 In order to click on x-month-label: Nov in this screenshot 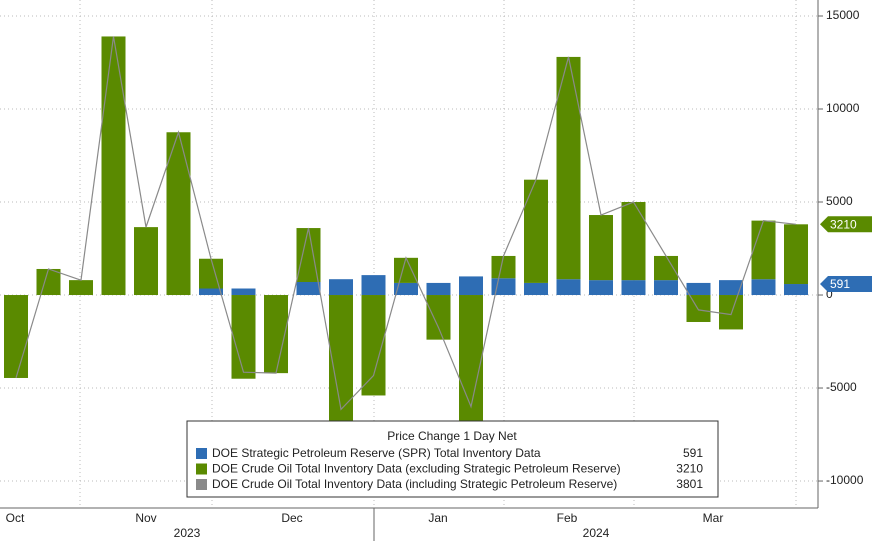, I will do `click(145, 518)`.